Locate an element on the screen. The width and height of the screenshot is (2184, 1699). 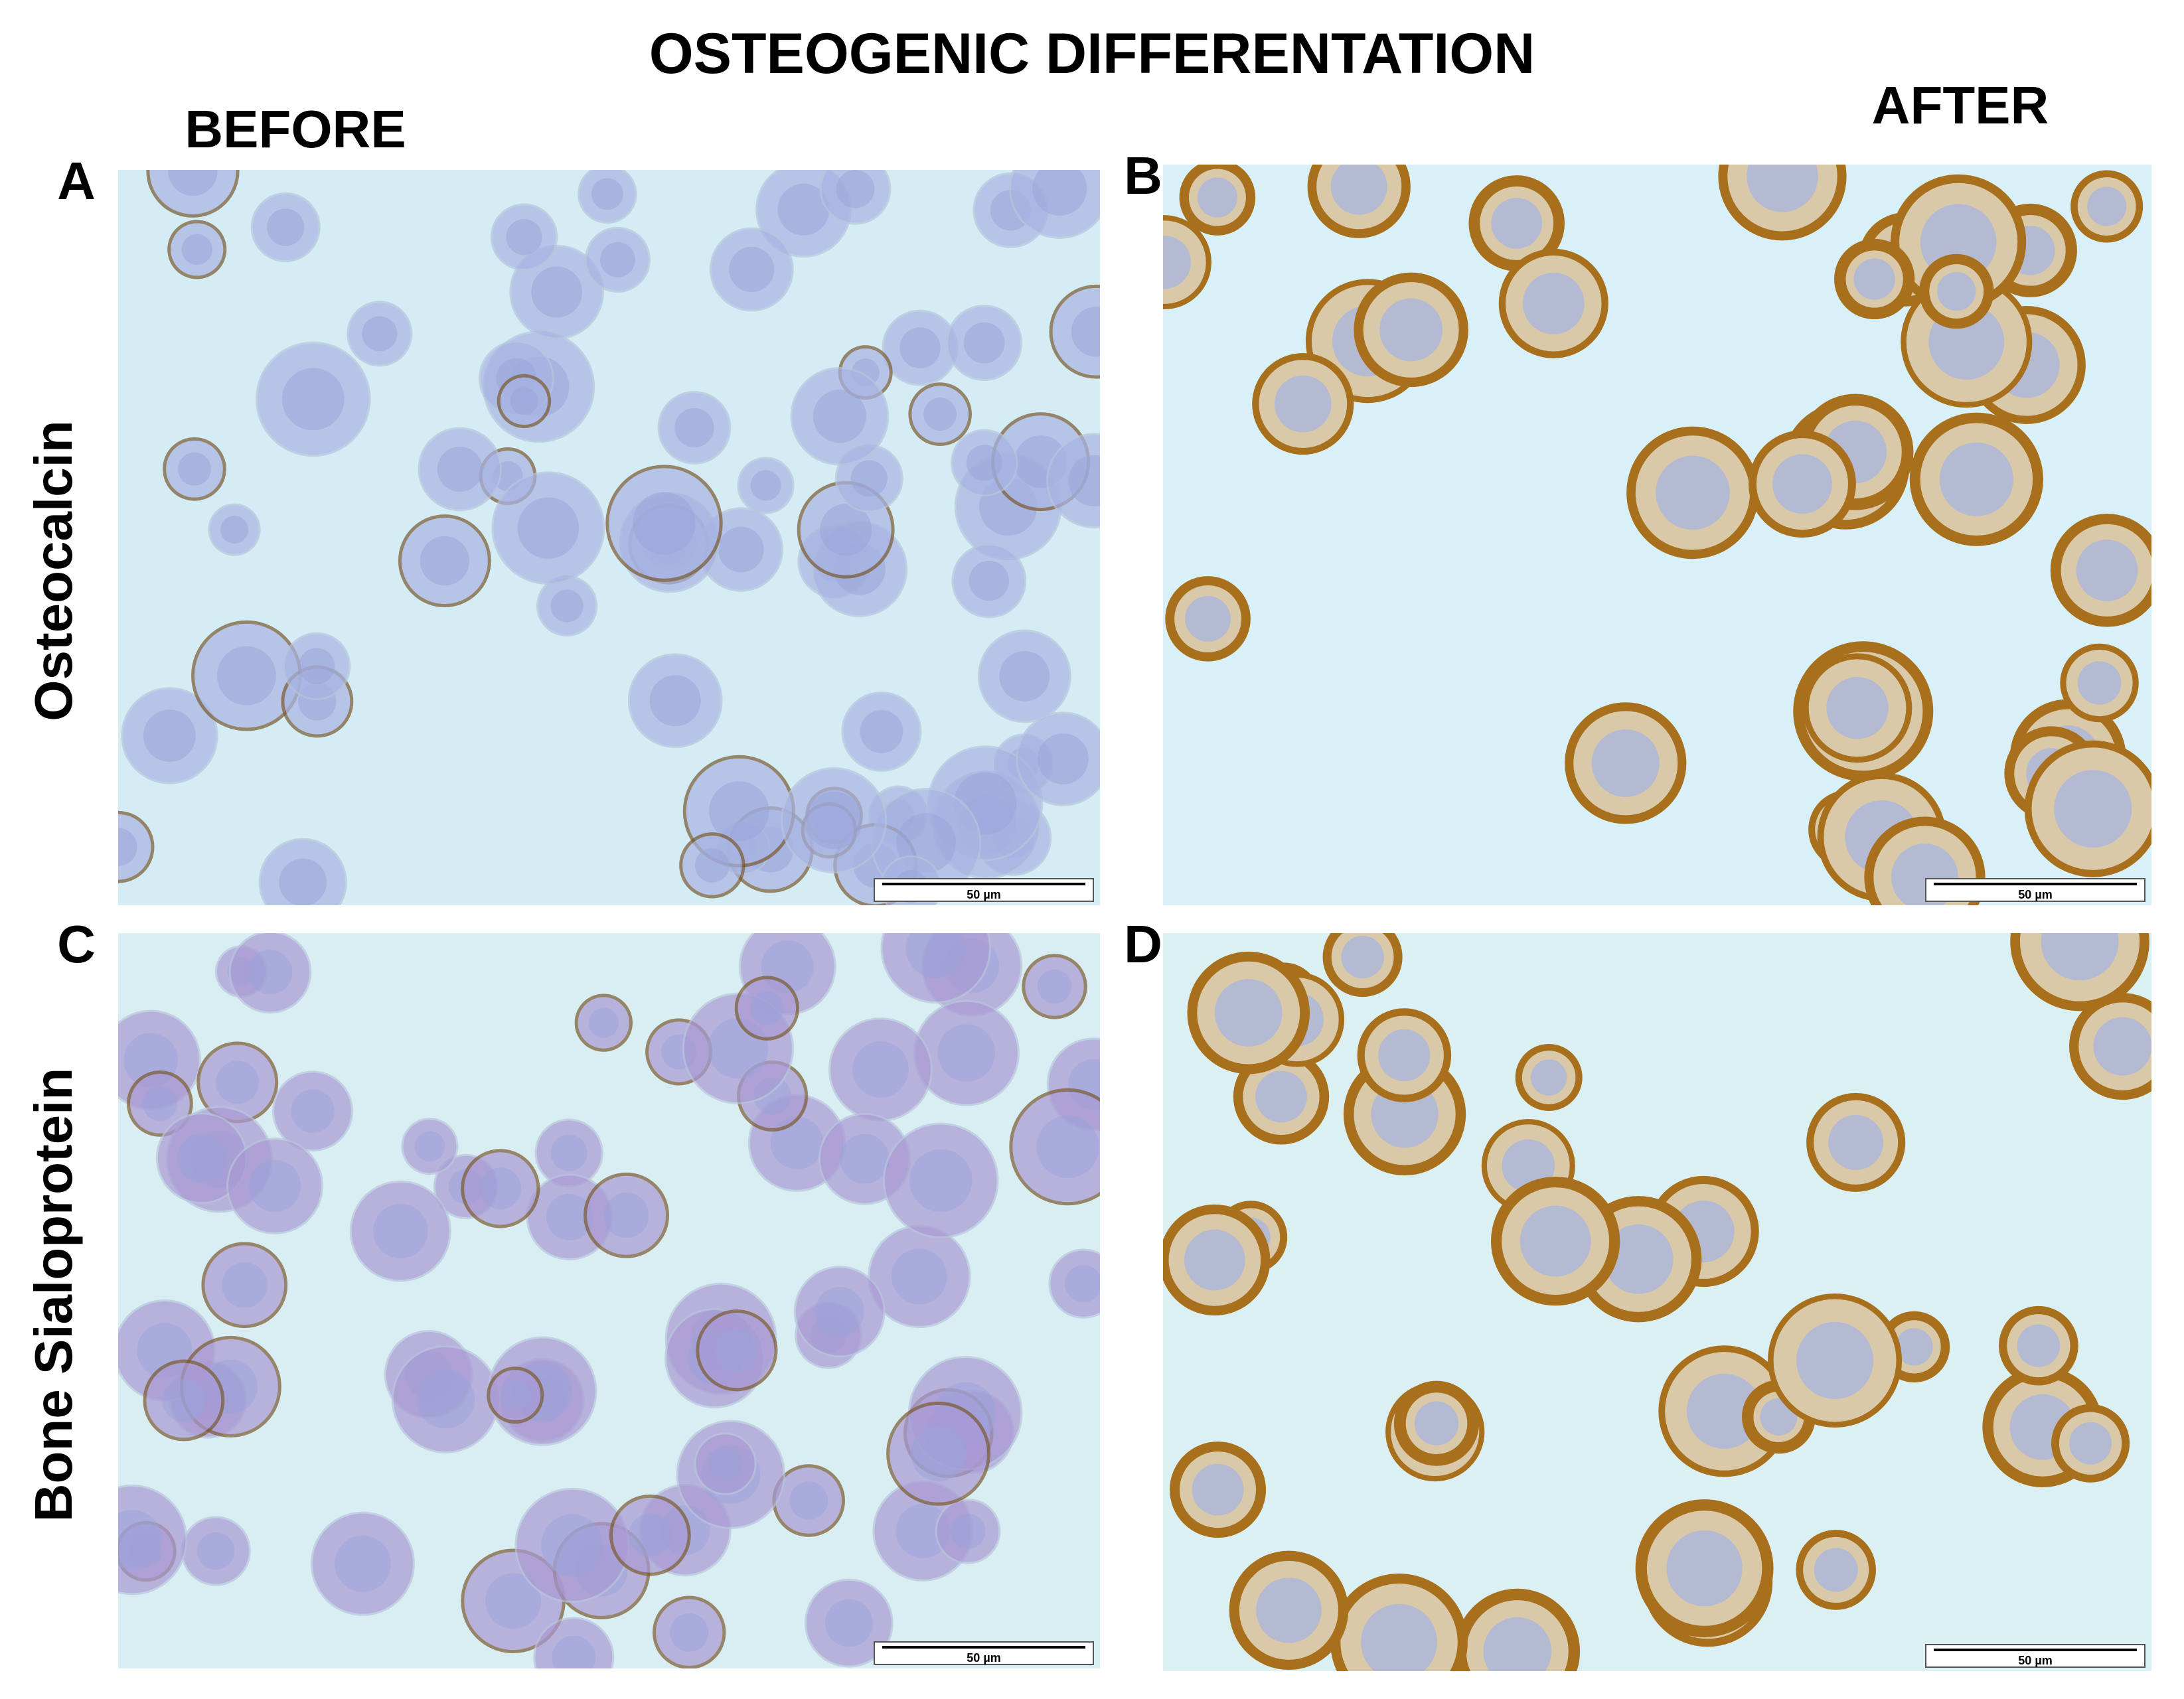
panel-label: B is located at coordinates (1143, 175).